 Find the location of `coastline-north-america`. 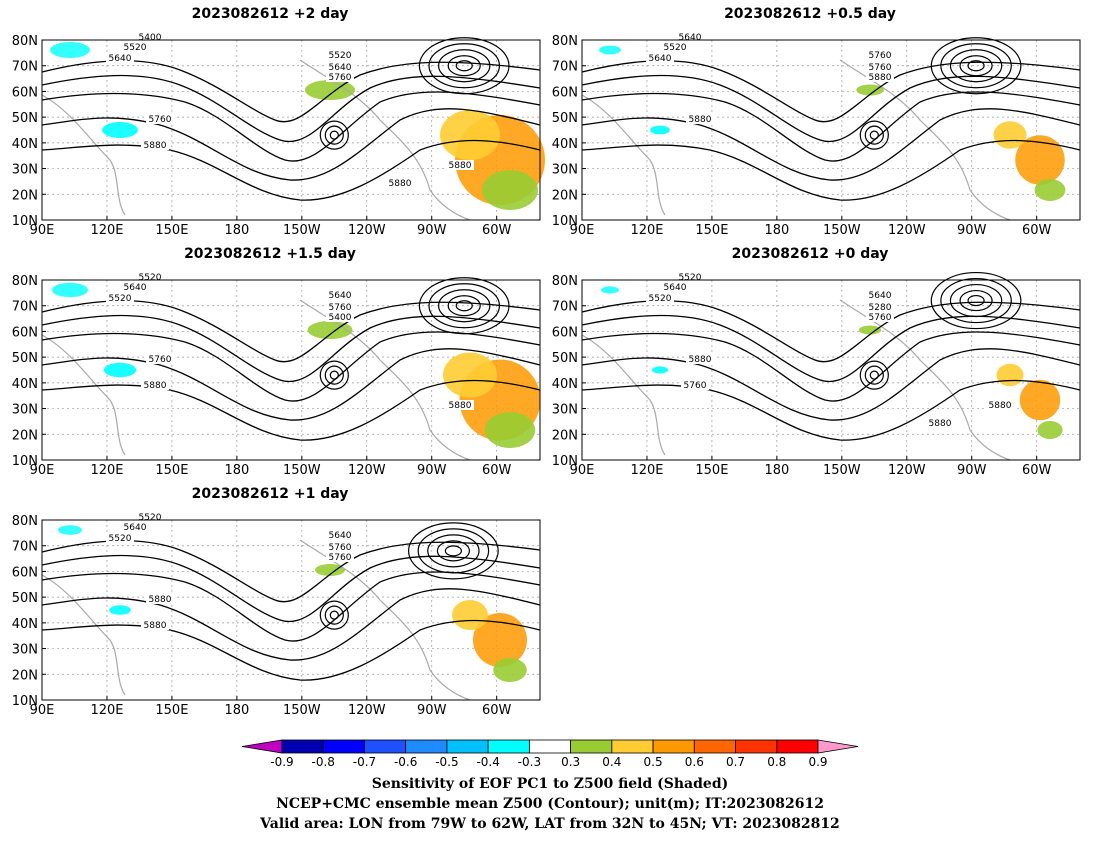

coastline-north-america is located at coordinates (385, 140).